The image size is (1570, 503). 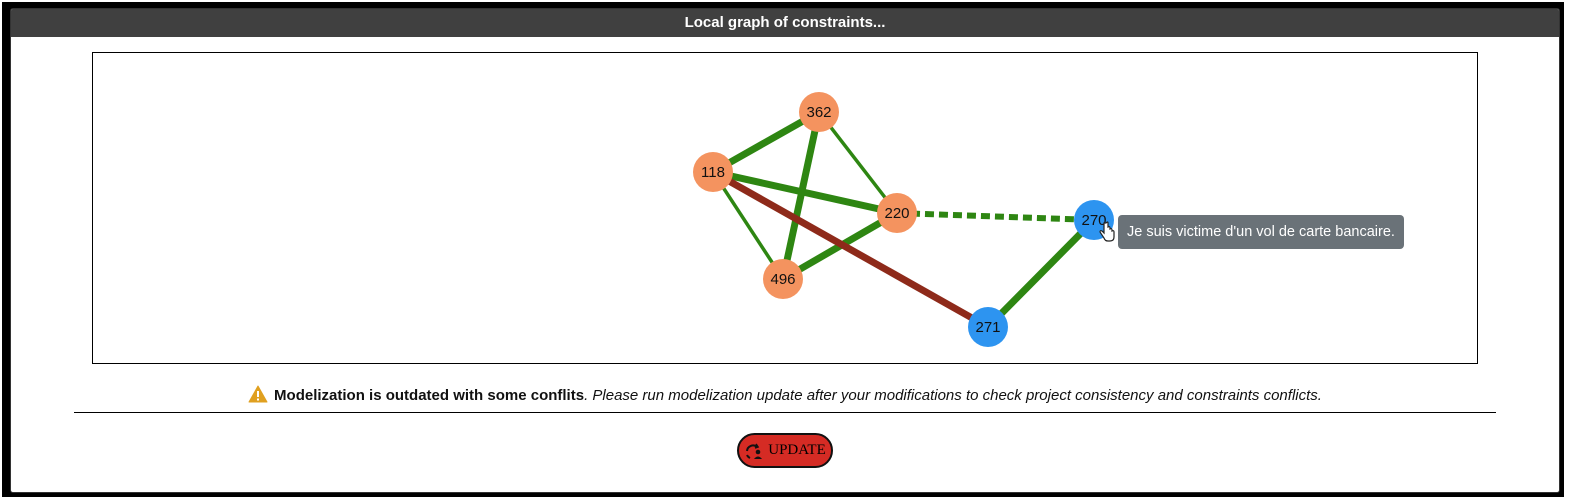 I want to click on graph-node-496: 496, so click(x=783, y=279).